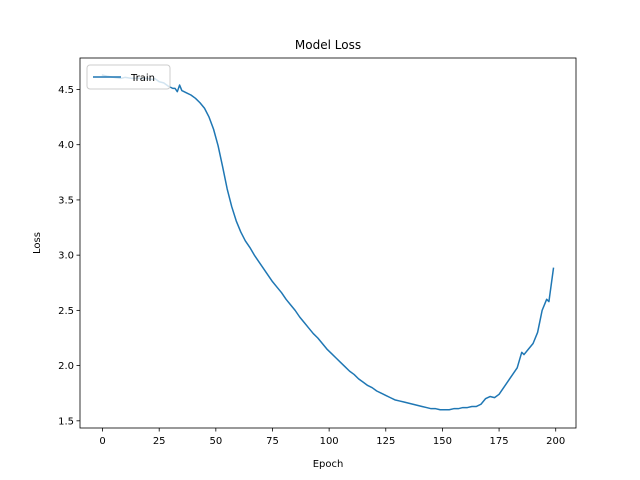 The height and width of the screenshot is (480, 640). I want to click on x-tick-label: 200, so click(555, 441).